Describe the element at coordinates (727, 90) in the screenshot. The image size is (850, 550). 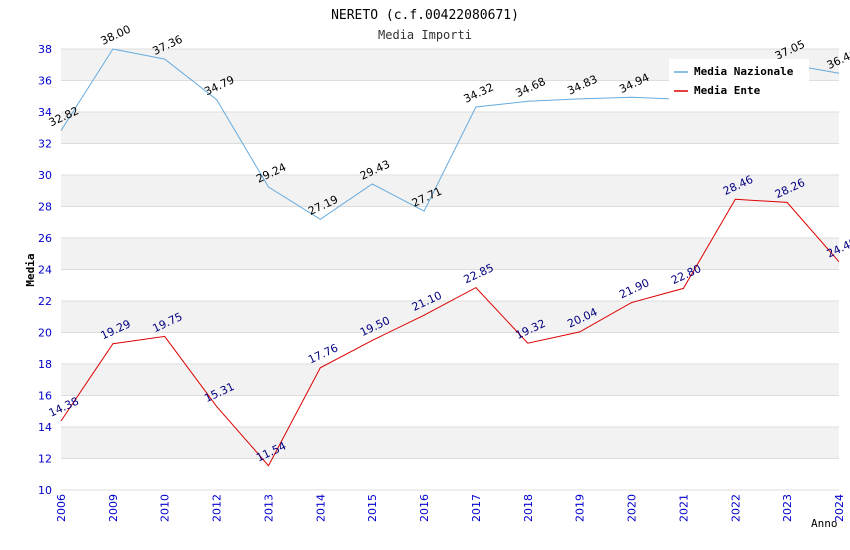
I see `legend-label-ente: Media Ente` at that location.